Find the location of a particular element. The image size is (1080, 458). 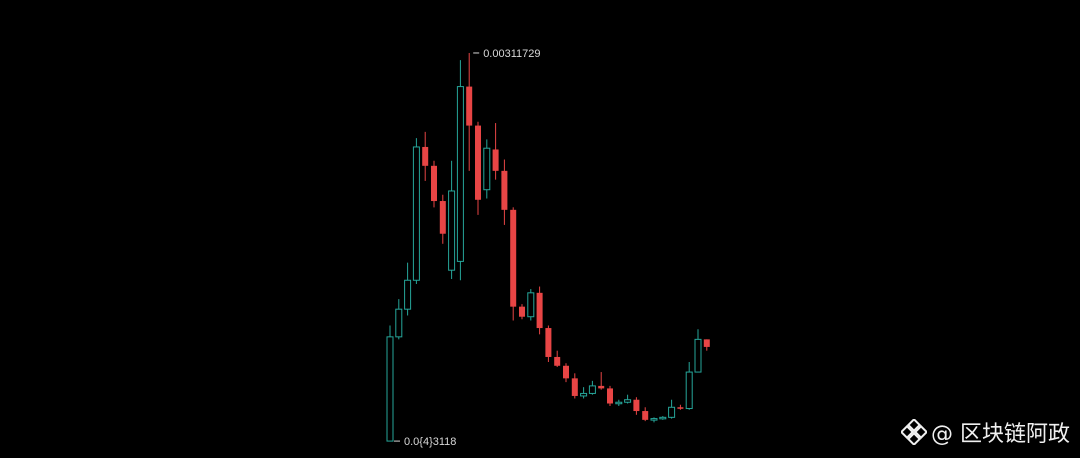

watermark: @ 区块链阿政 is located at coordinates (985, 432).